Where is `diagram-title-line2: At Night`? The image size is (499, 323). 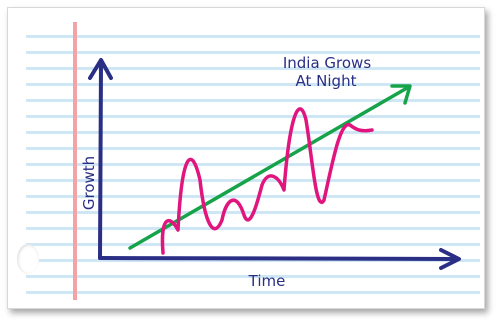
diagram-title-line2: At Night is located at coordinates (326, 81).